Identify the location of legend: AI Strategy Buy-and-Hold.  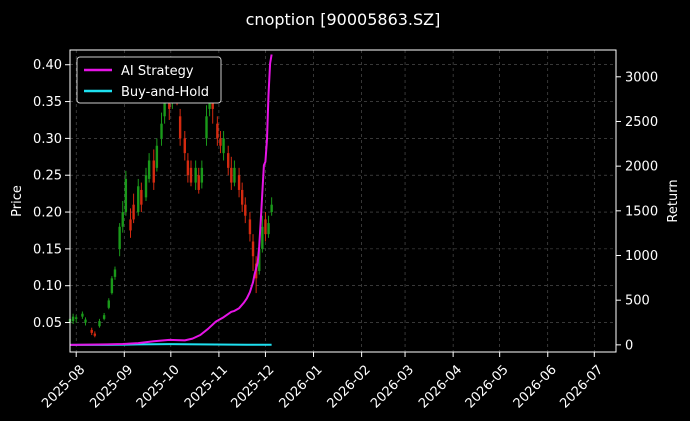
(149, 80).